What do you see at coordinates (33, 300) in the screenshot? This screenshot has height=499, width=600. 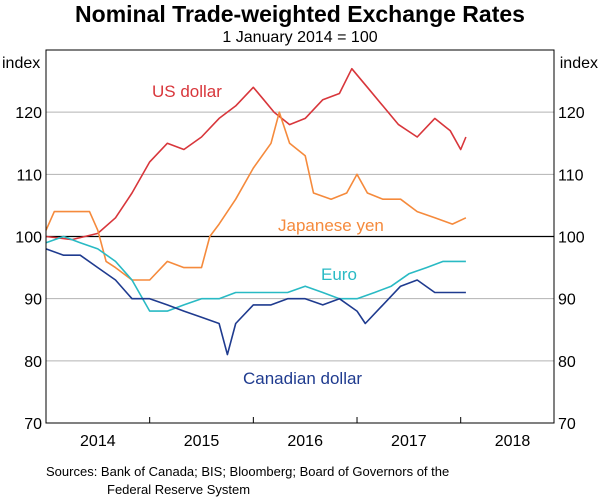 I see `y-tick-label-left: 90` at bounding box center [33, 300].